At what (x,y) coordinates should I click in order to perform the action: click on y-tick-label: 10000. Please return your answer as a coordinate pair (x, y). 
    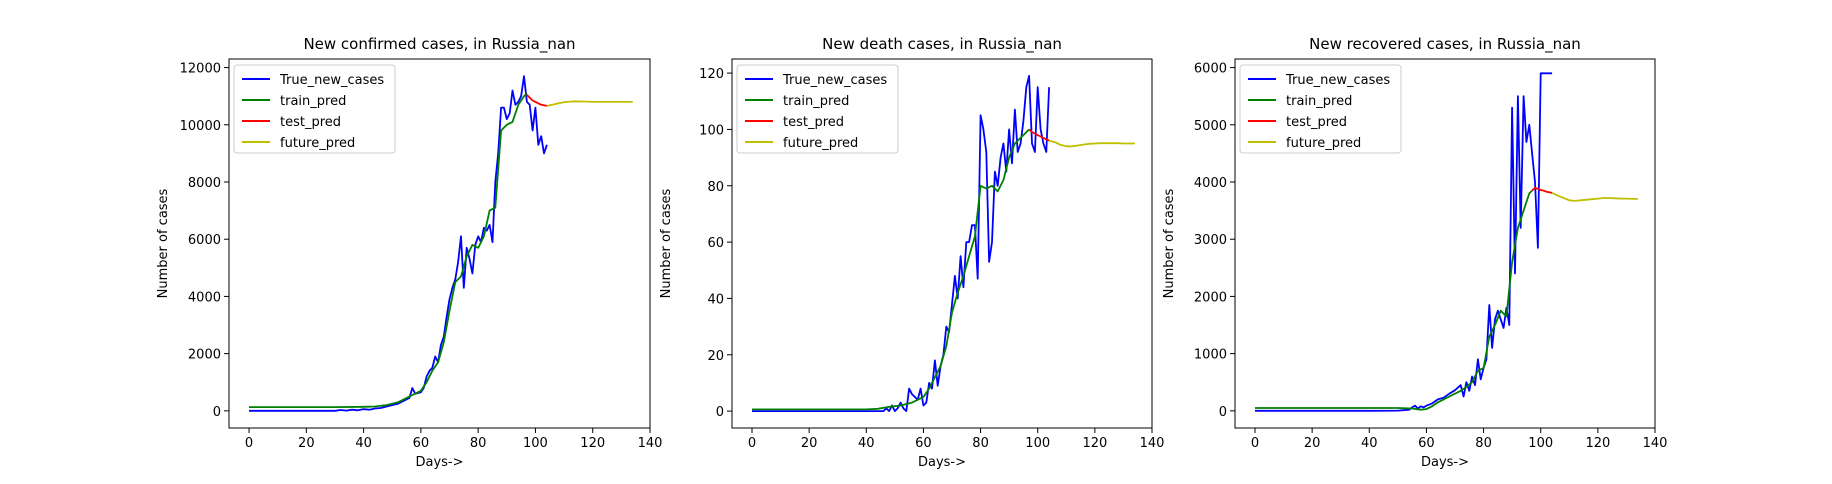
    Looking at the image, I should click on (200, 126).